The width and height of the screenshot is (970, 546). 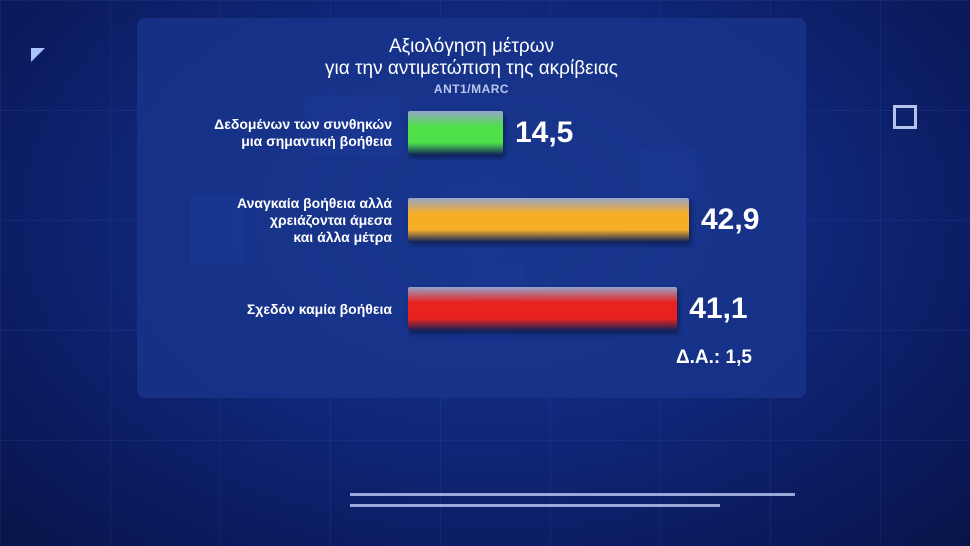 I want to click on value-label: 14,5, so click(x=544, y=132).